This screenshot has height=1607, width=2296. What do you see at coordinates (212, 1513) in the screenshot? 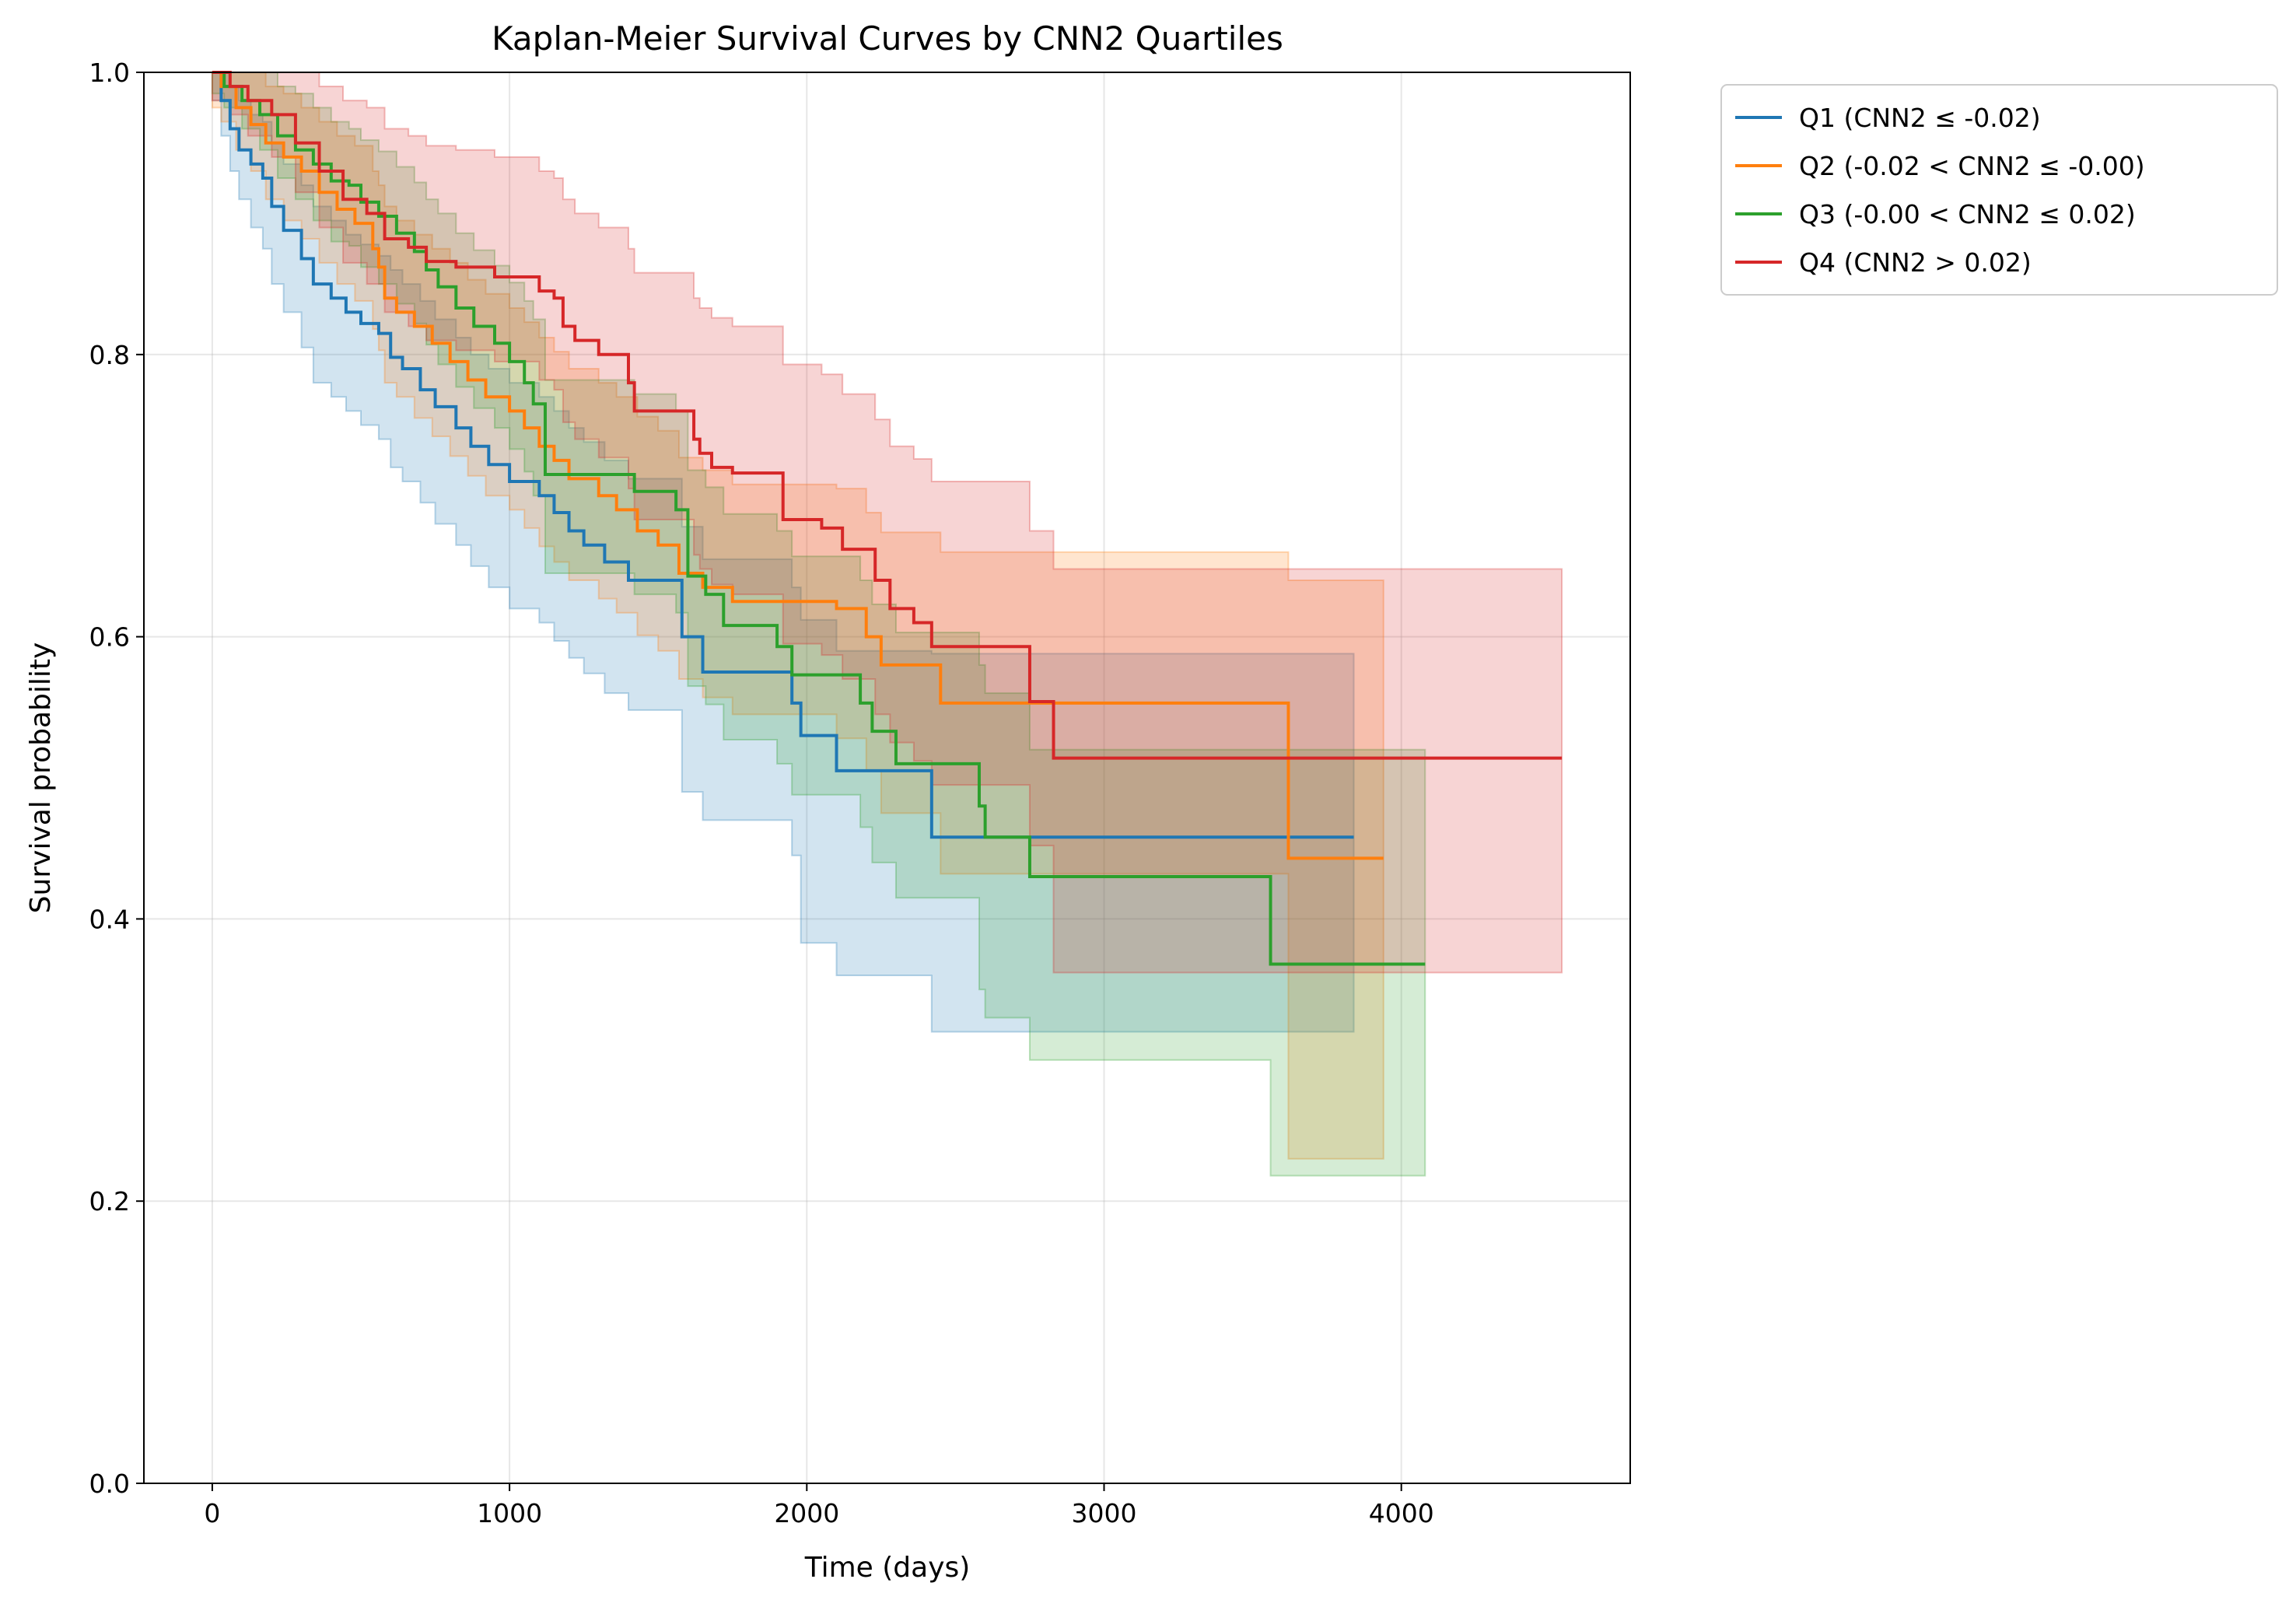
I see `x-tick-label: 0` at bounding box center [212, 1513].